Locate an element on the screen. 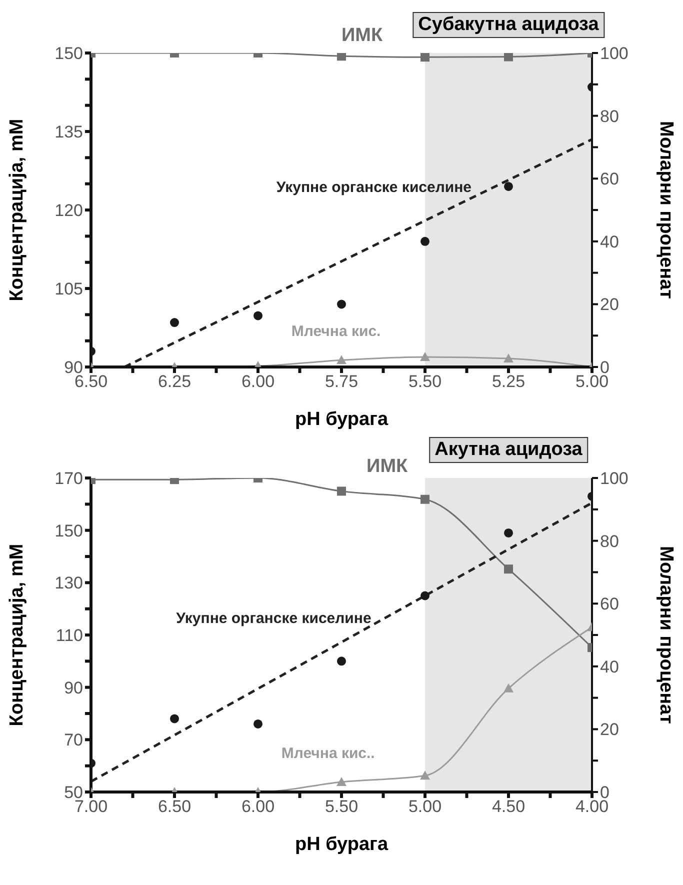 The image size is (683, 885). y-tick-label: 105 is located at coordinates (68, 289).